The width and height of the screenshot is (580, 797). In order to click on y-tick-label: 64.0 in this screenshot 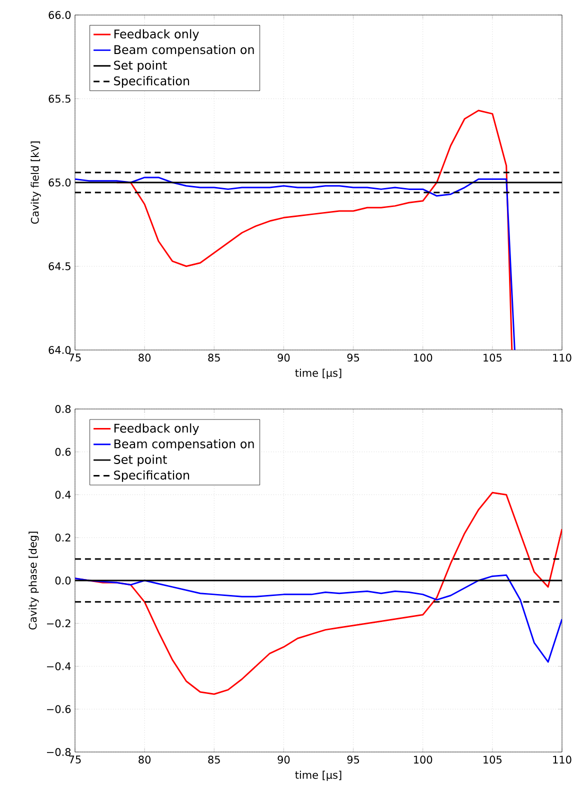, I will do `click(59, 350)`.